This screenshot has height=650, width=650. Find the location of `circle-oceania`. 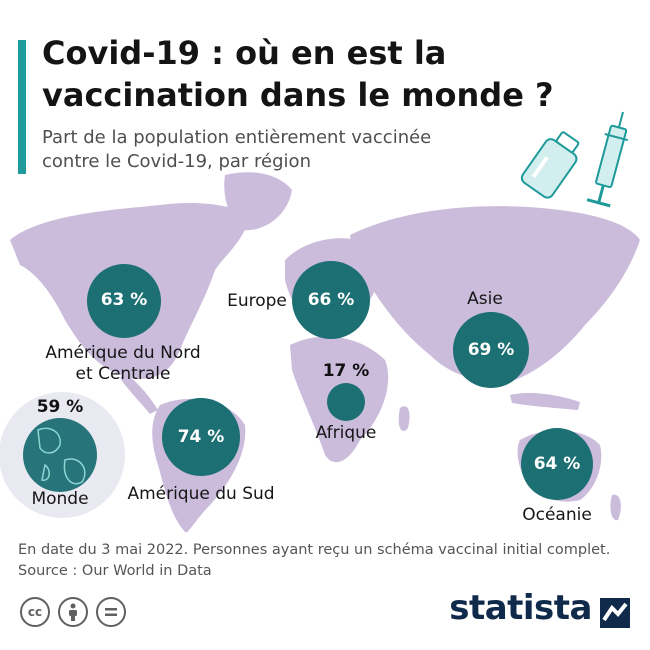

circle-oceania is located at coordinates (557, 464).